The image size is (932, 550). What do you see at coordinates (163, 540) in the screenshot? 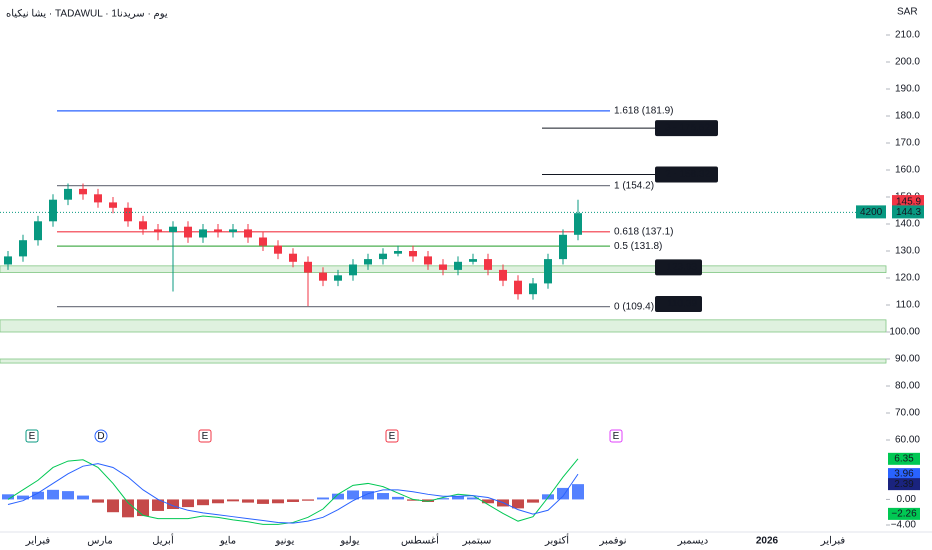
I see `x-tick-label: أبريل` at bounding box center [163, 540].